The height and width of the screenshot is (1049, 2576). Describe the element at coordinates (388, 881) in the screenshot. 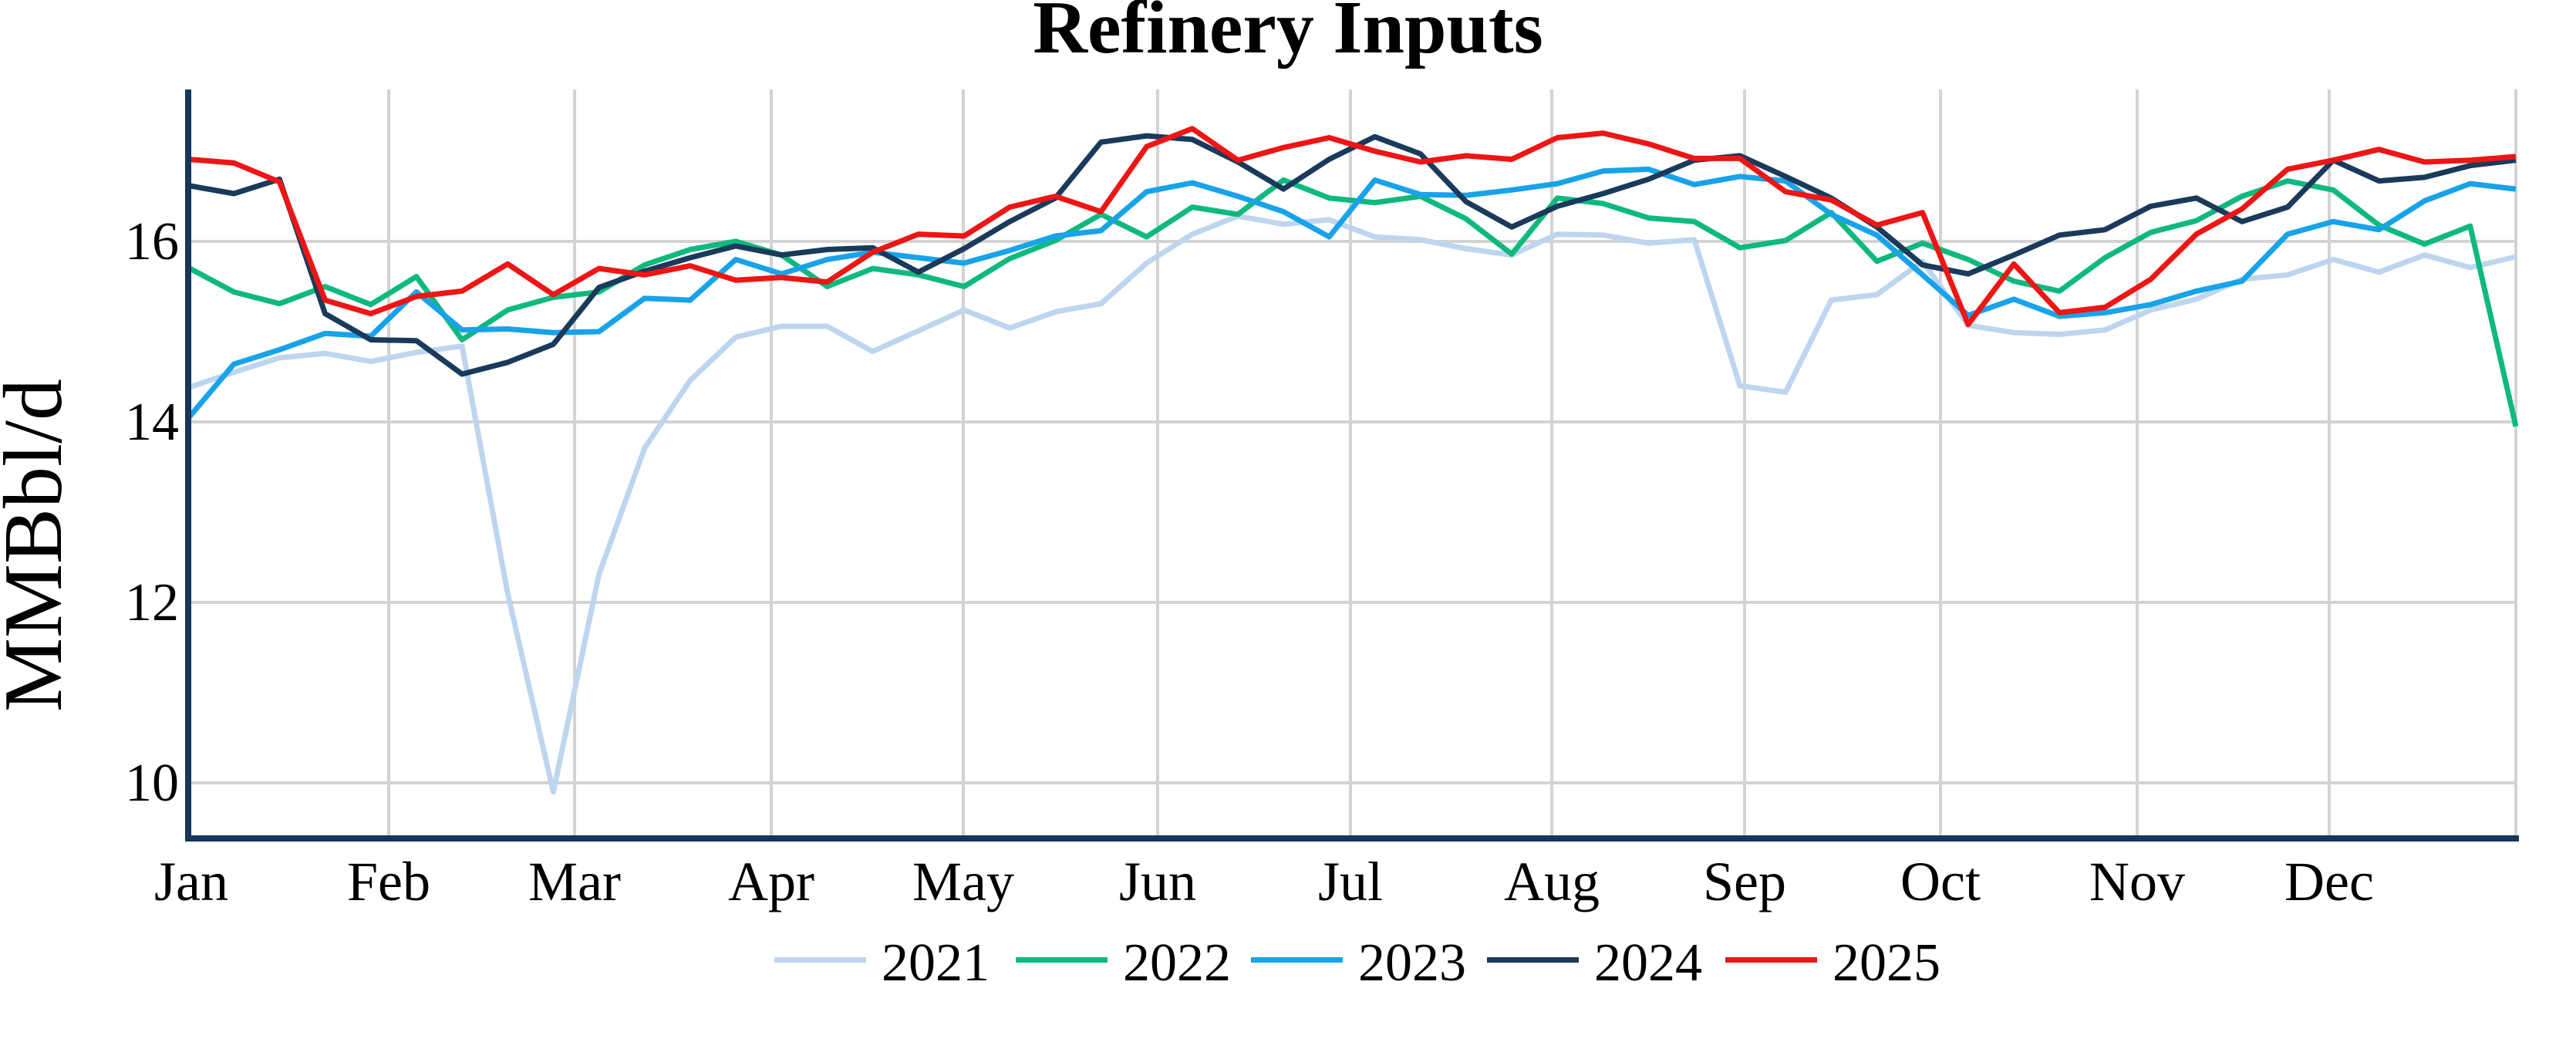

I see `svg-text: Feb` at that location.